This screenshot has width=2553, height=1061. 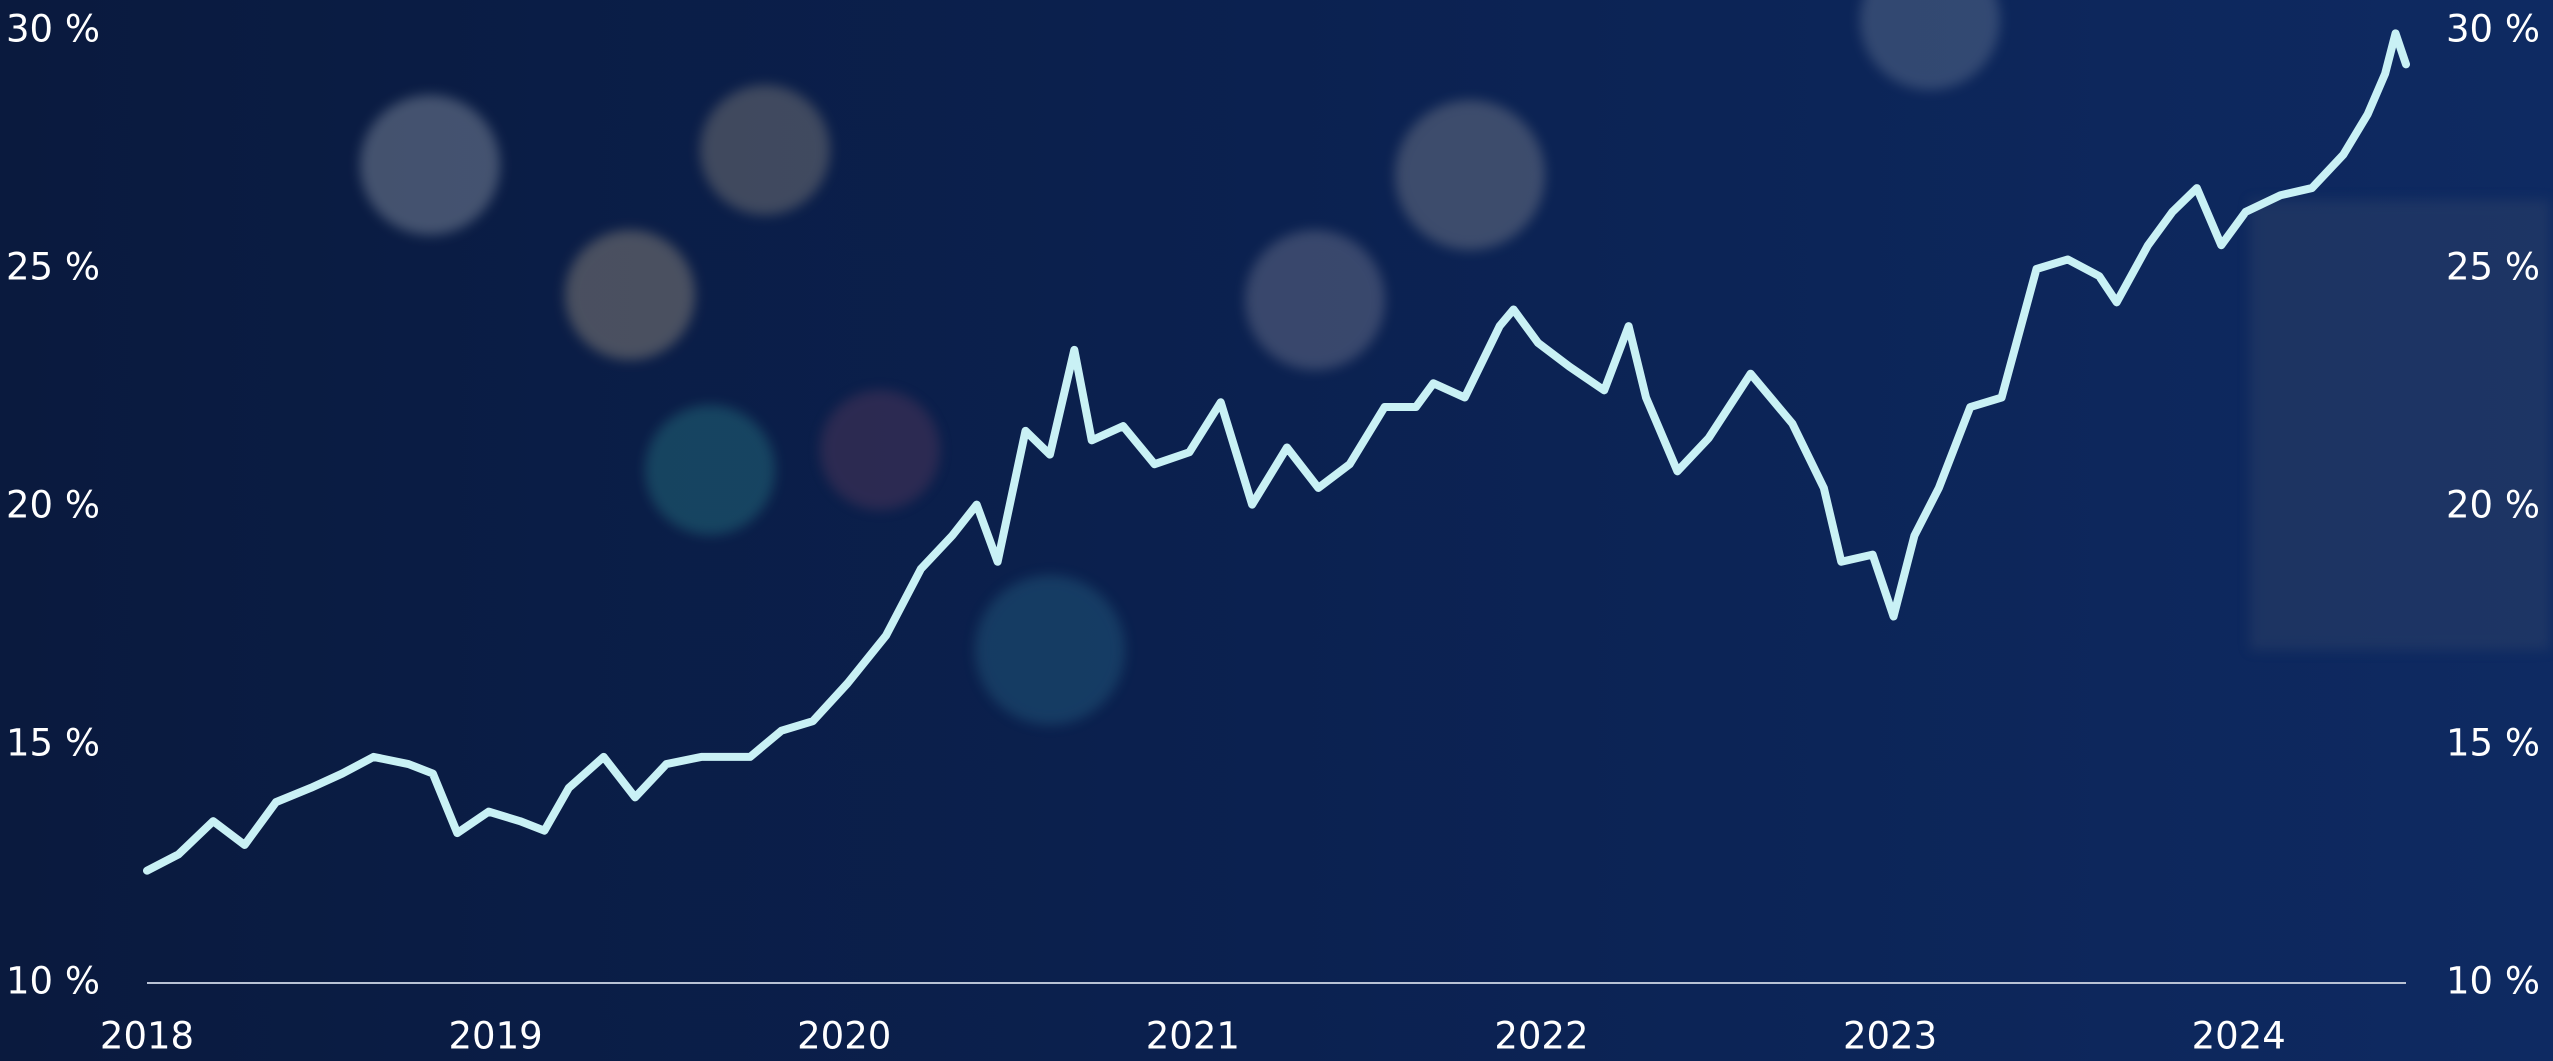 I want to click on y-tick-label: 30 %, so click(x=53, y=29).